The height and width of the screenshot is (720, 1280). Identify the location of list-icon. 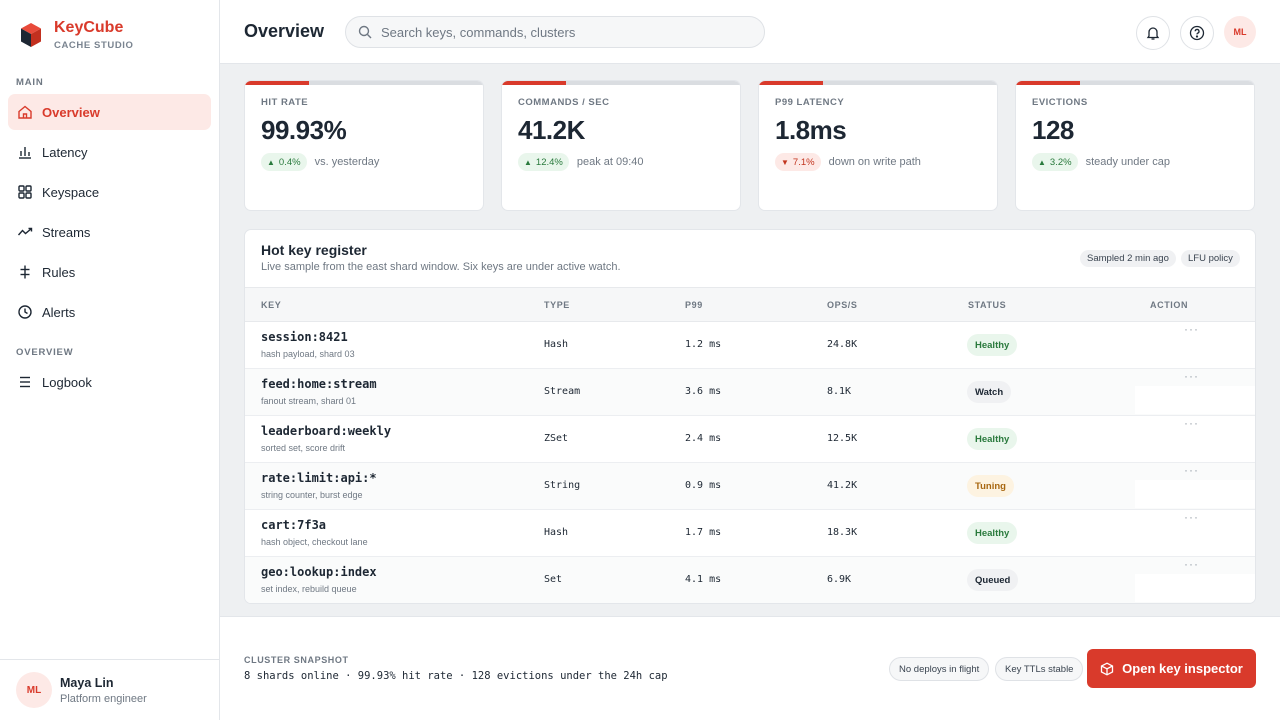
(25, 382).